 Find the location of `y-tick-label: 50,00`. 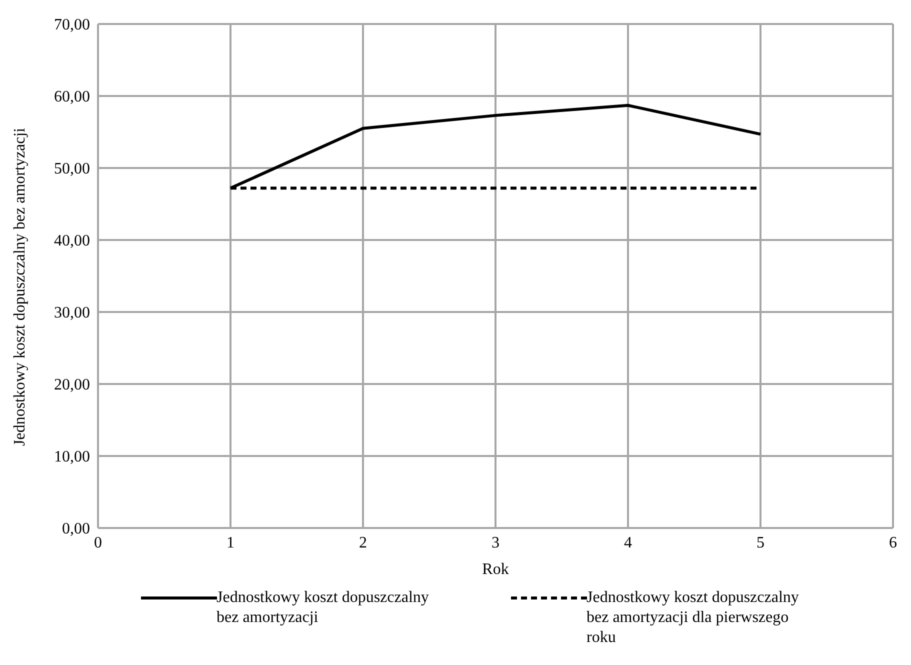

y-tick-label: 50,00 is located at coordinates (72, 169).